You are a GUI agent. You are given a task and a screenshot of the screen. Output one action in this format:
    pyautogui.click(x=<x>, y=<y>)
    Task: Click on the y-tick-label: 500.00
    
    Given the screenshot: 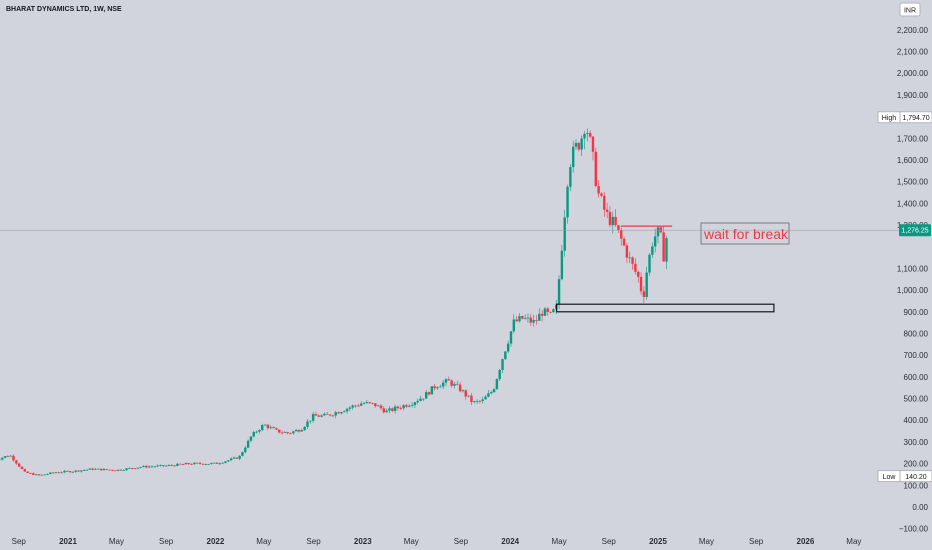 What is the action you would take?
    pyautogui.click(x=916, y=399)
    